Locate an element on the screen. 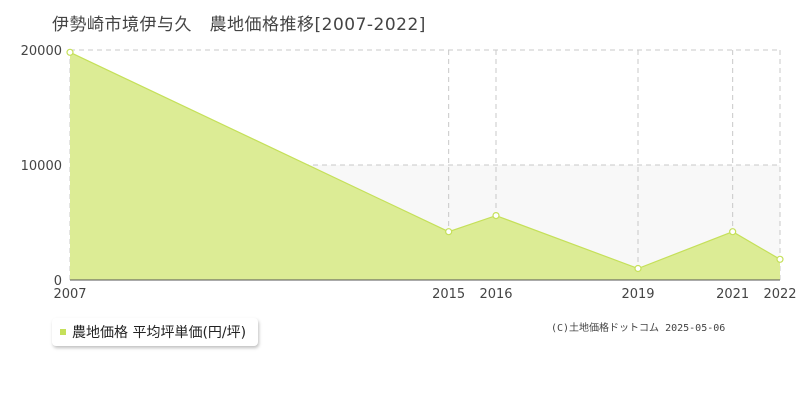  x-tick-label-2016: 2016 is located at coordinates (495, 294).